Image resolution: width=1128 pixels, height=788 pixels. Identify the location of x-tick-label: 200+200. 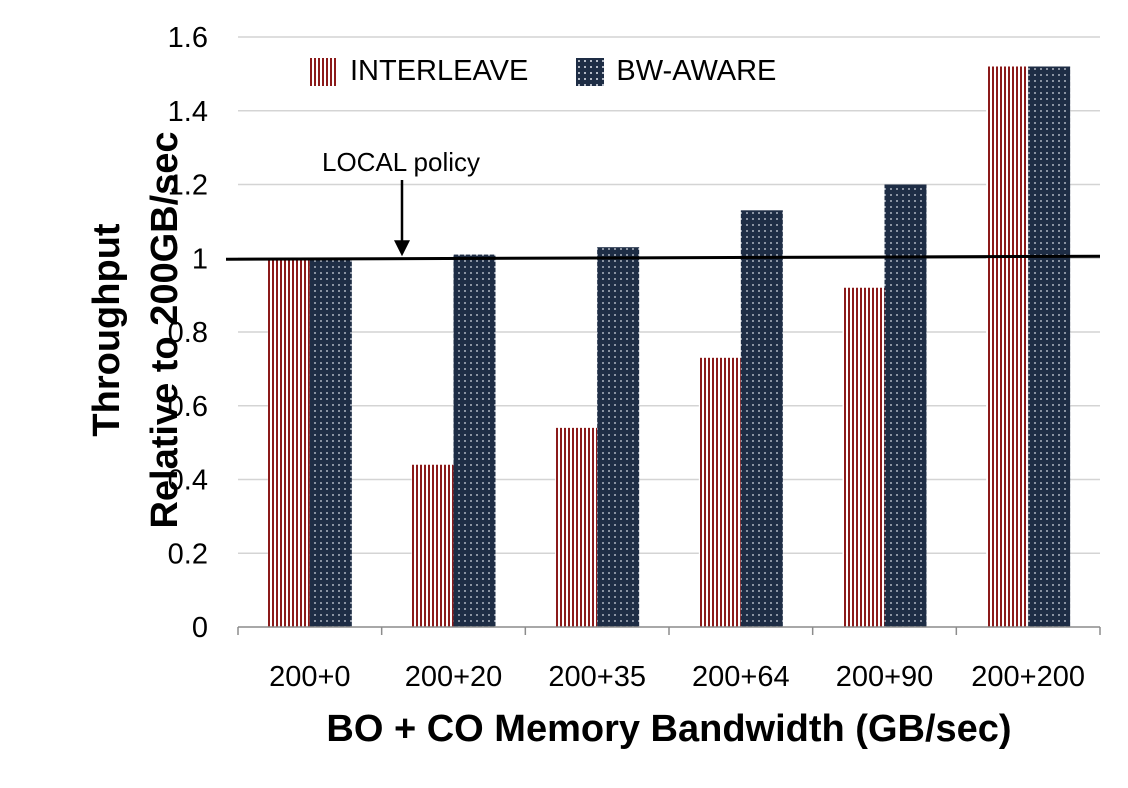
(1028, 677).